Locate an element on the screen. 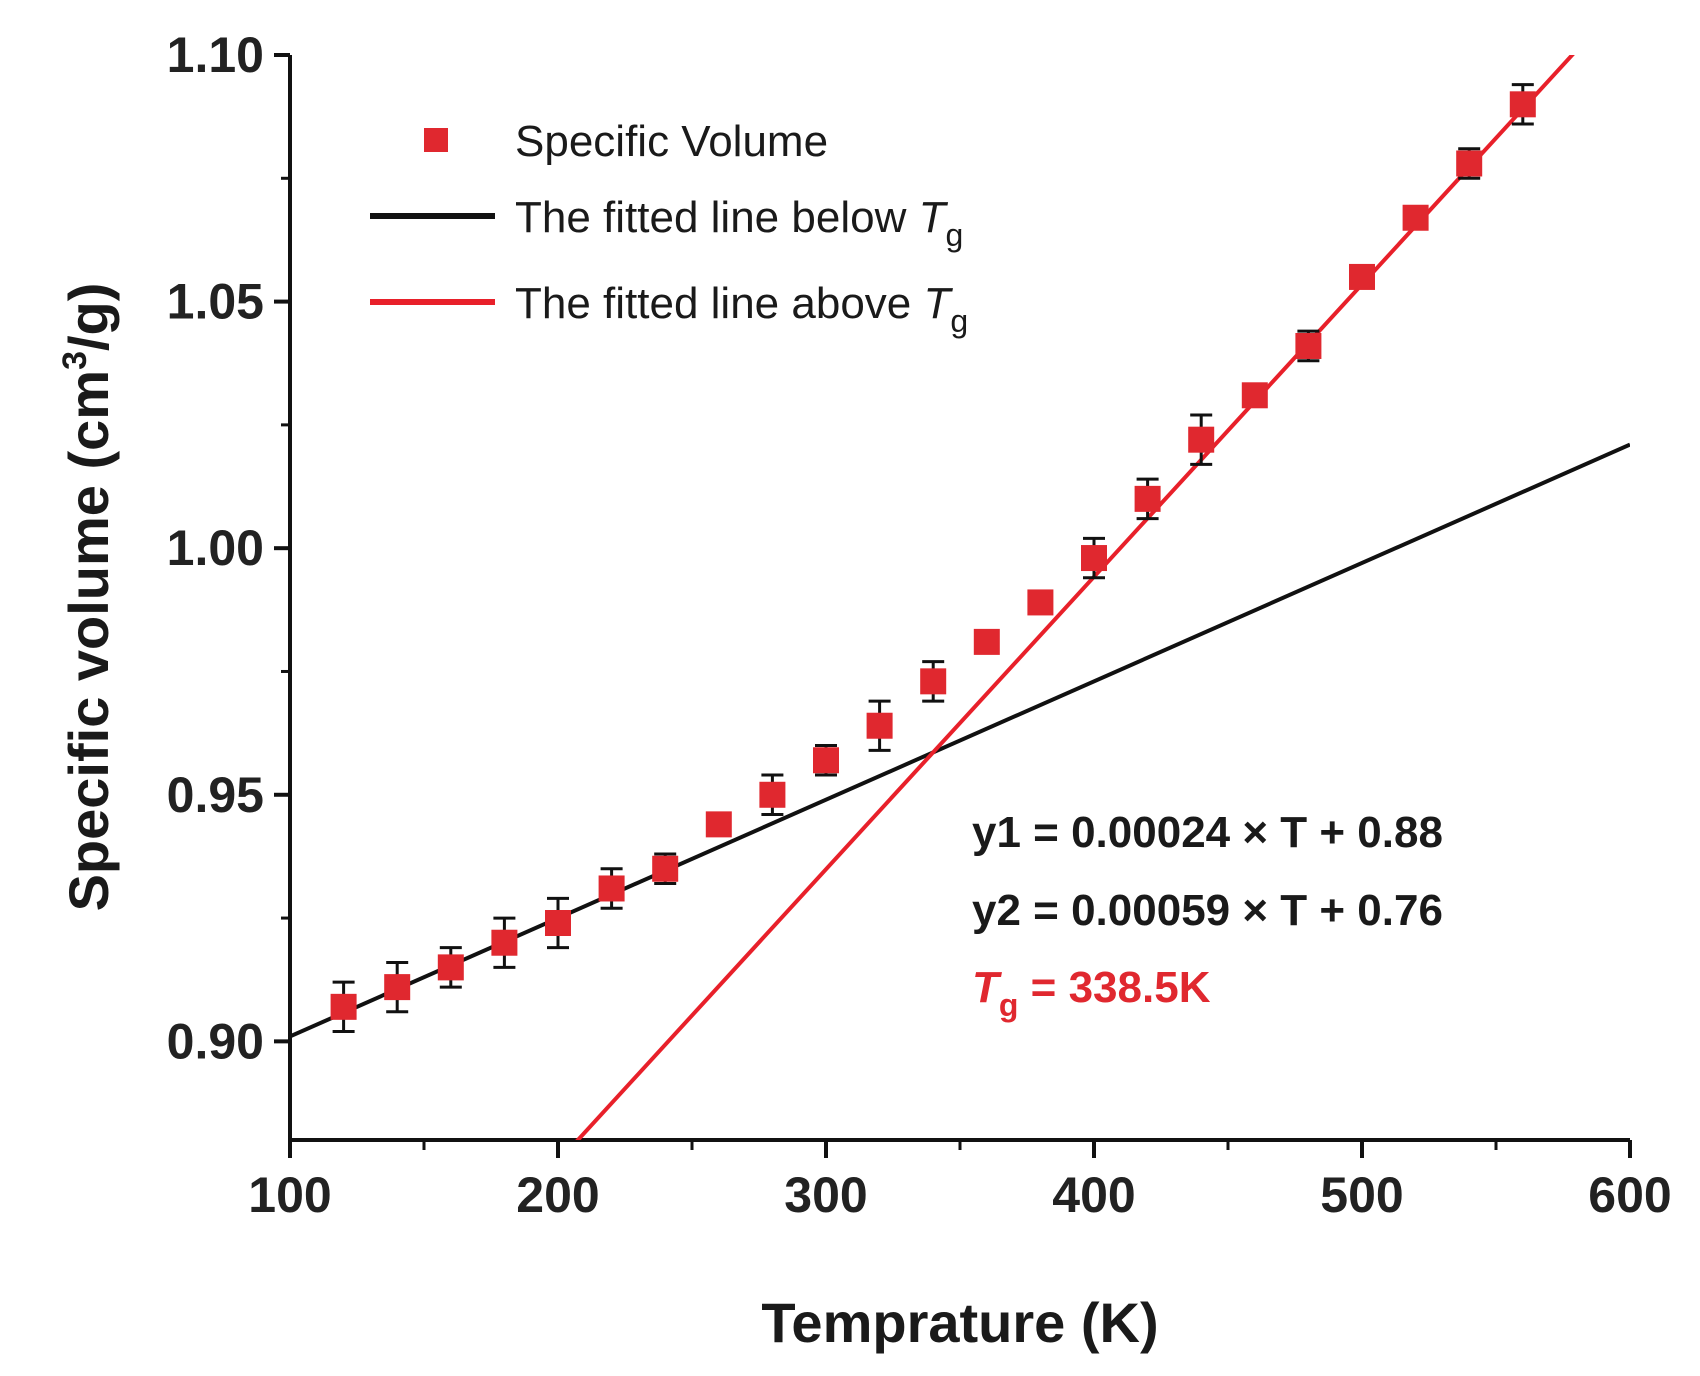  x-tick-label: 100 is located at coordinates (289, 1195).